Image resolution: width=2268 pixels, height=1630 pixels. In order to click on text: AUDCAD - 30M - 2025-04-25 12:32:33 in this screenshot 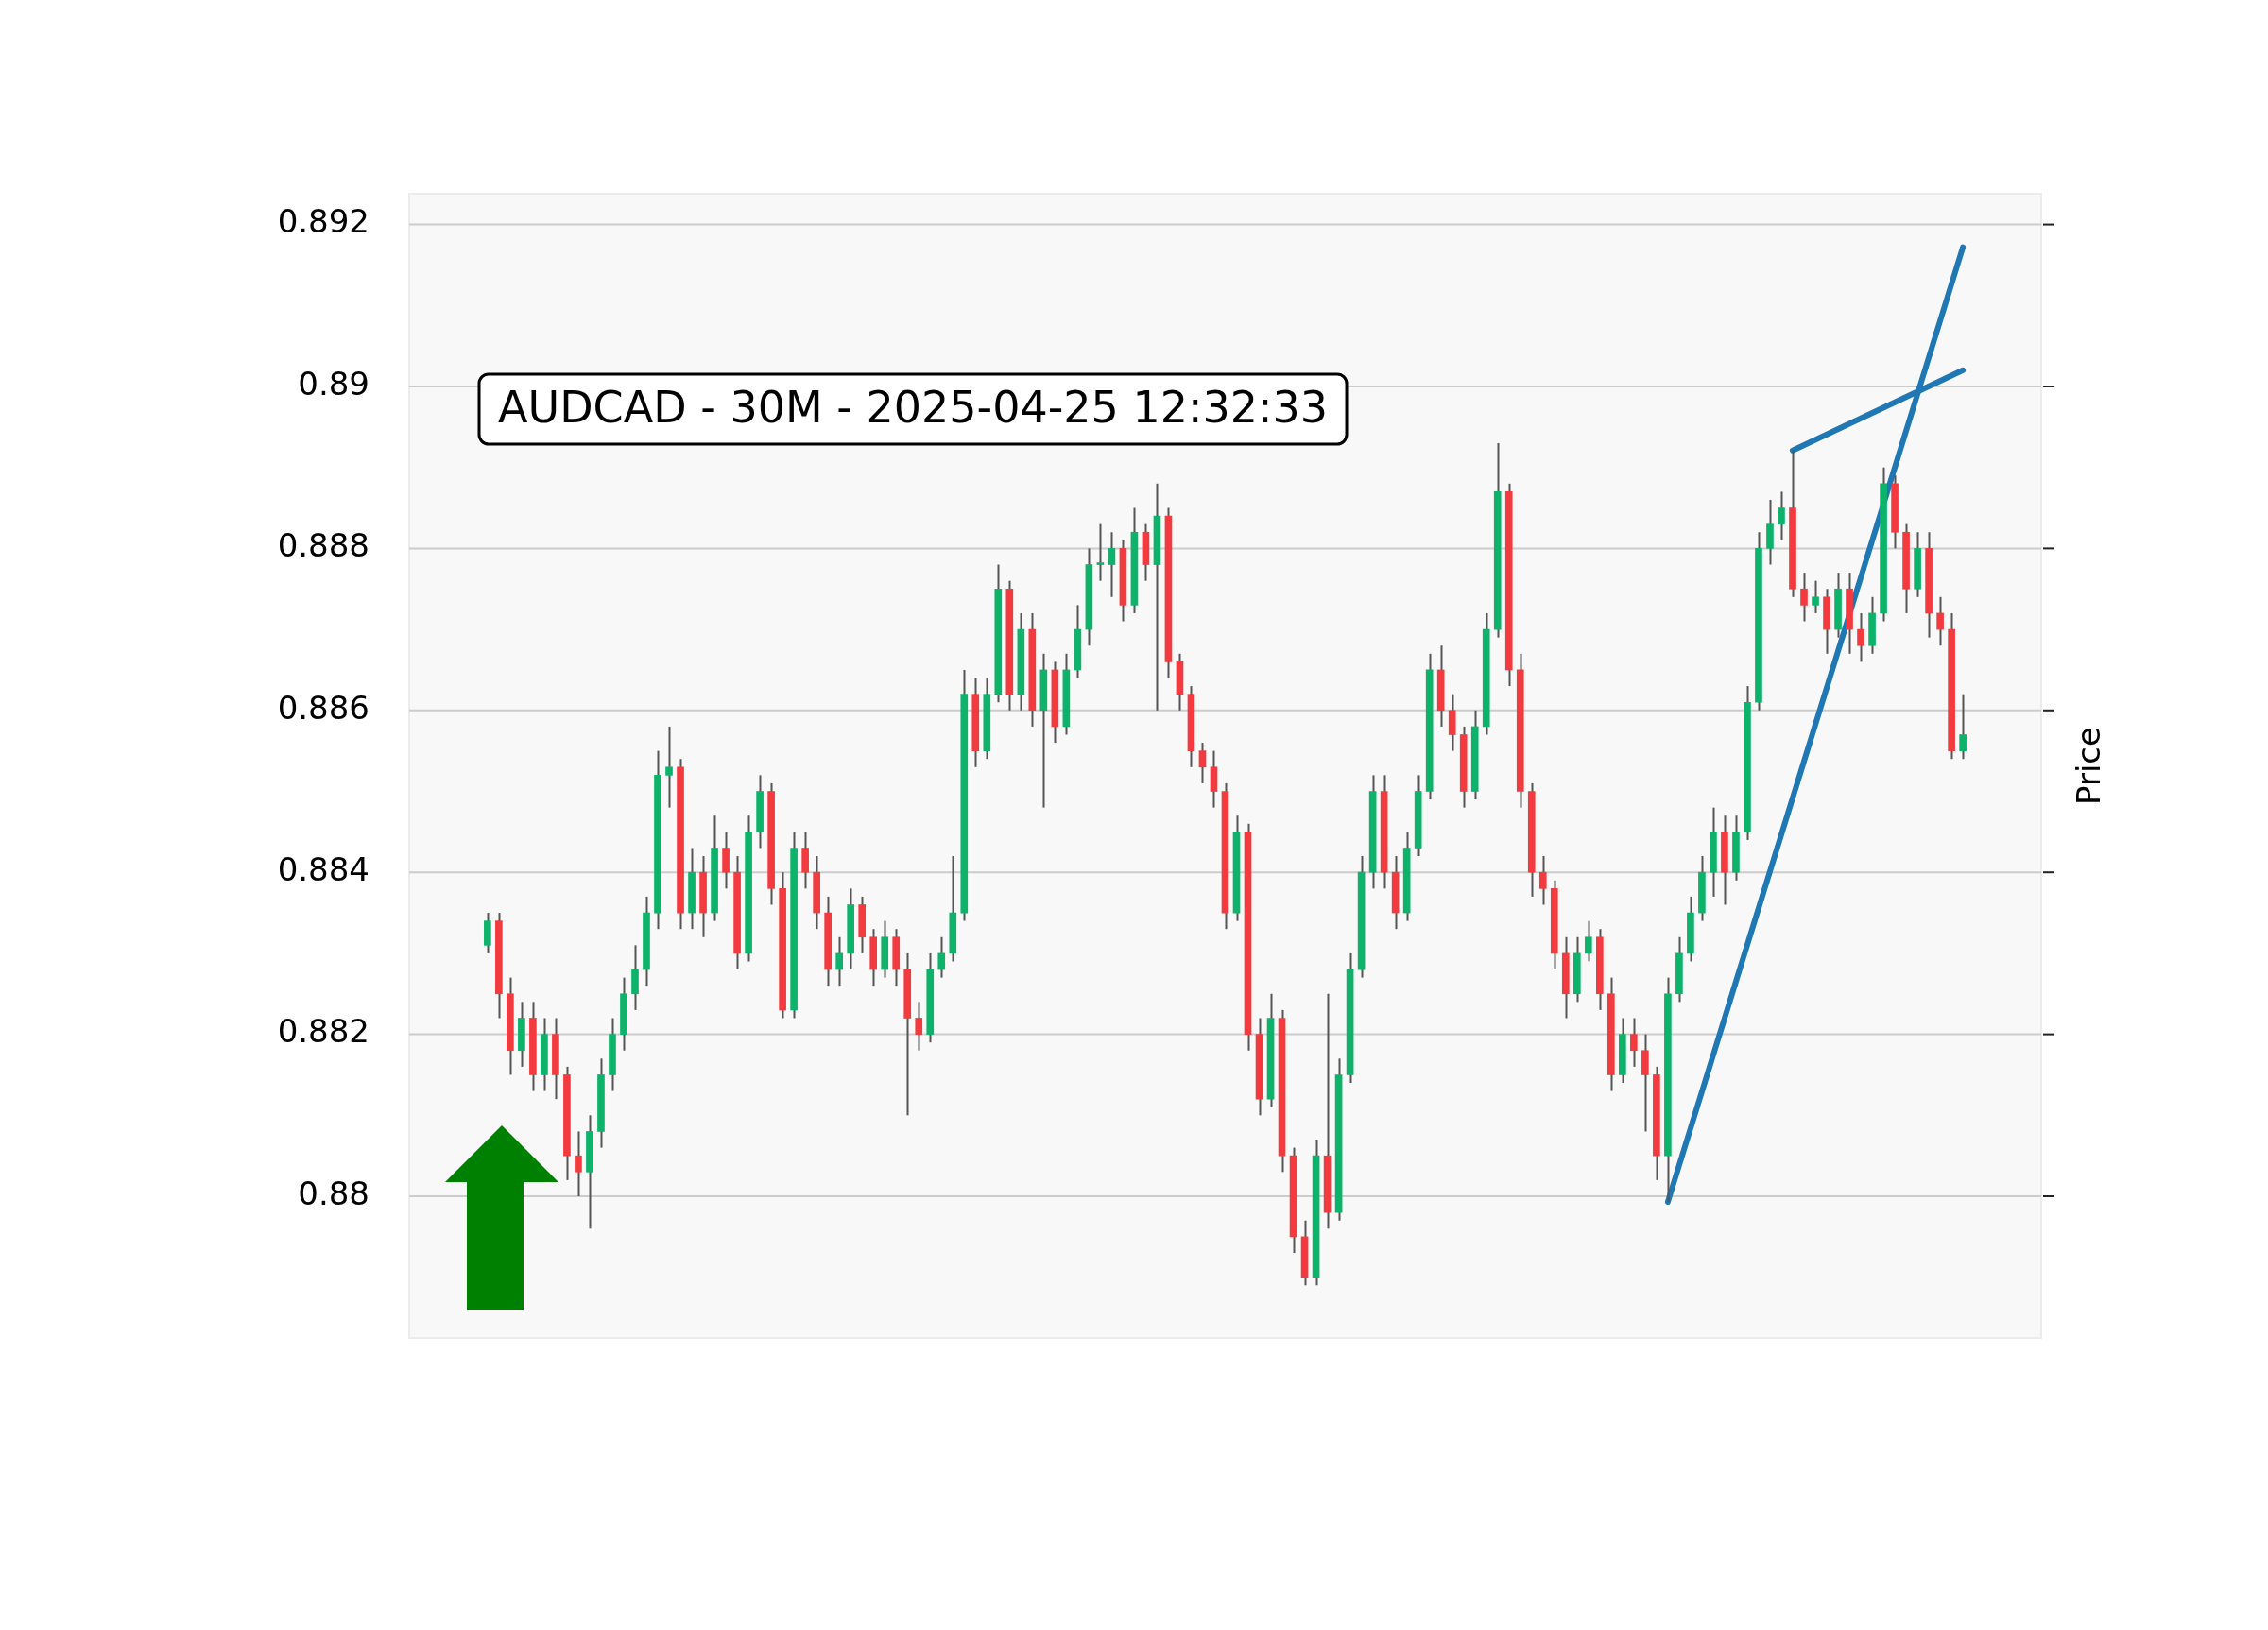, I will do `click(913, 407)`.